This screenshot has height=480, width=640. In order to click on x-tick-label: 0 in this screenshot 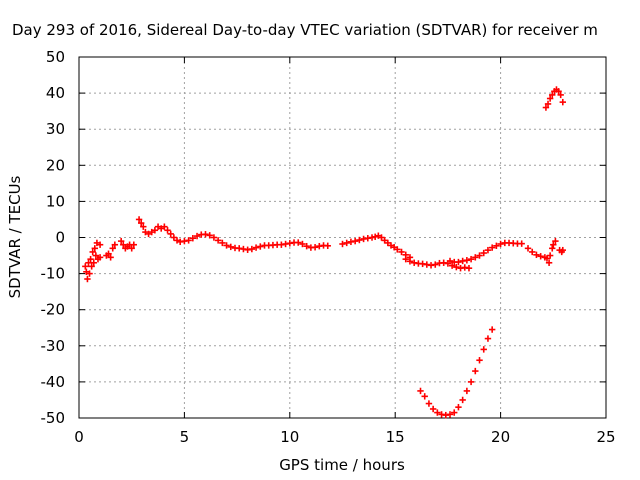, I will do `click(79, 437)`.